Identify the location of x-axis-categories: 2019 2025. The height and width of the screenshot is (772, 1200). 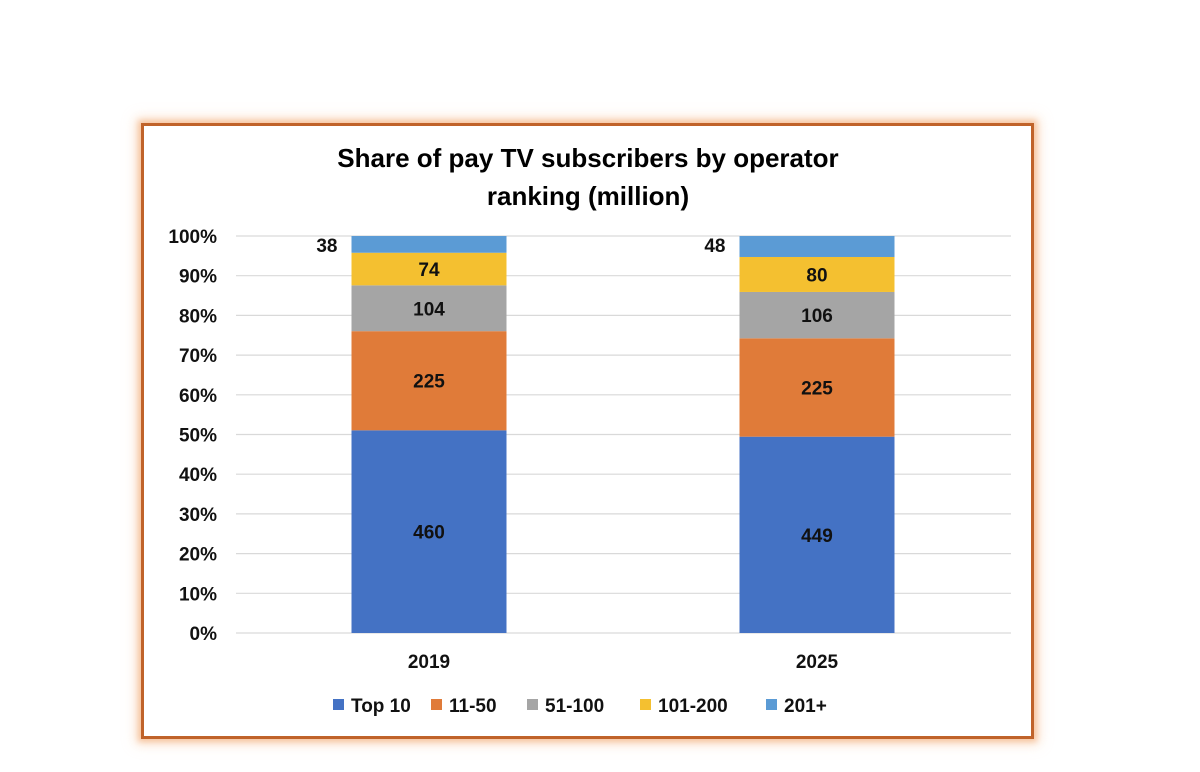
(623, 662).